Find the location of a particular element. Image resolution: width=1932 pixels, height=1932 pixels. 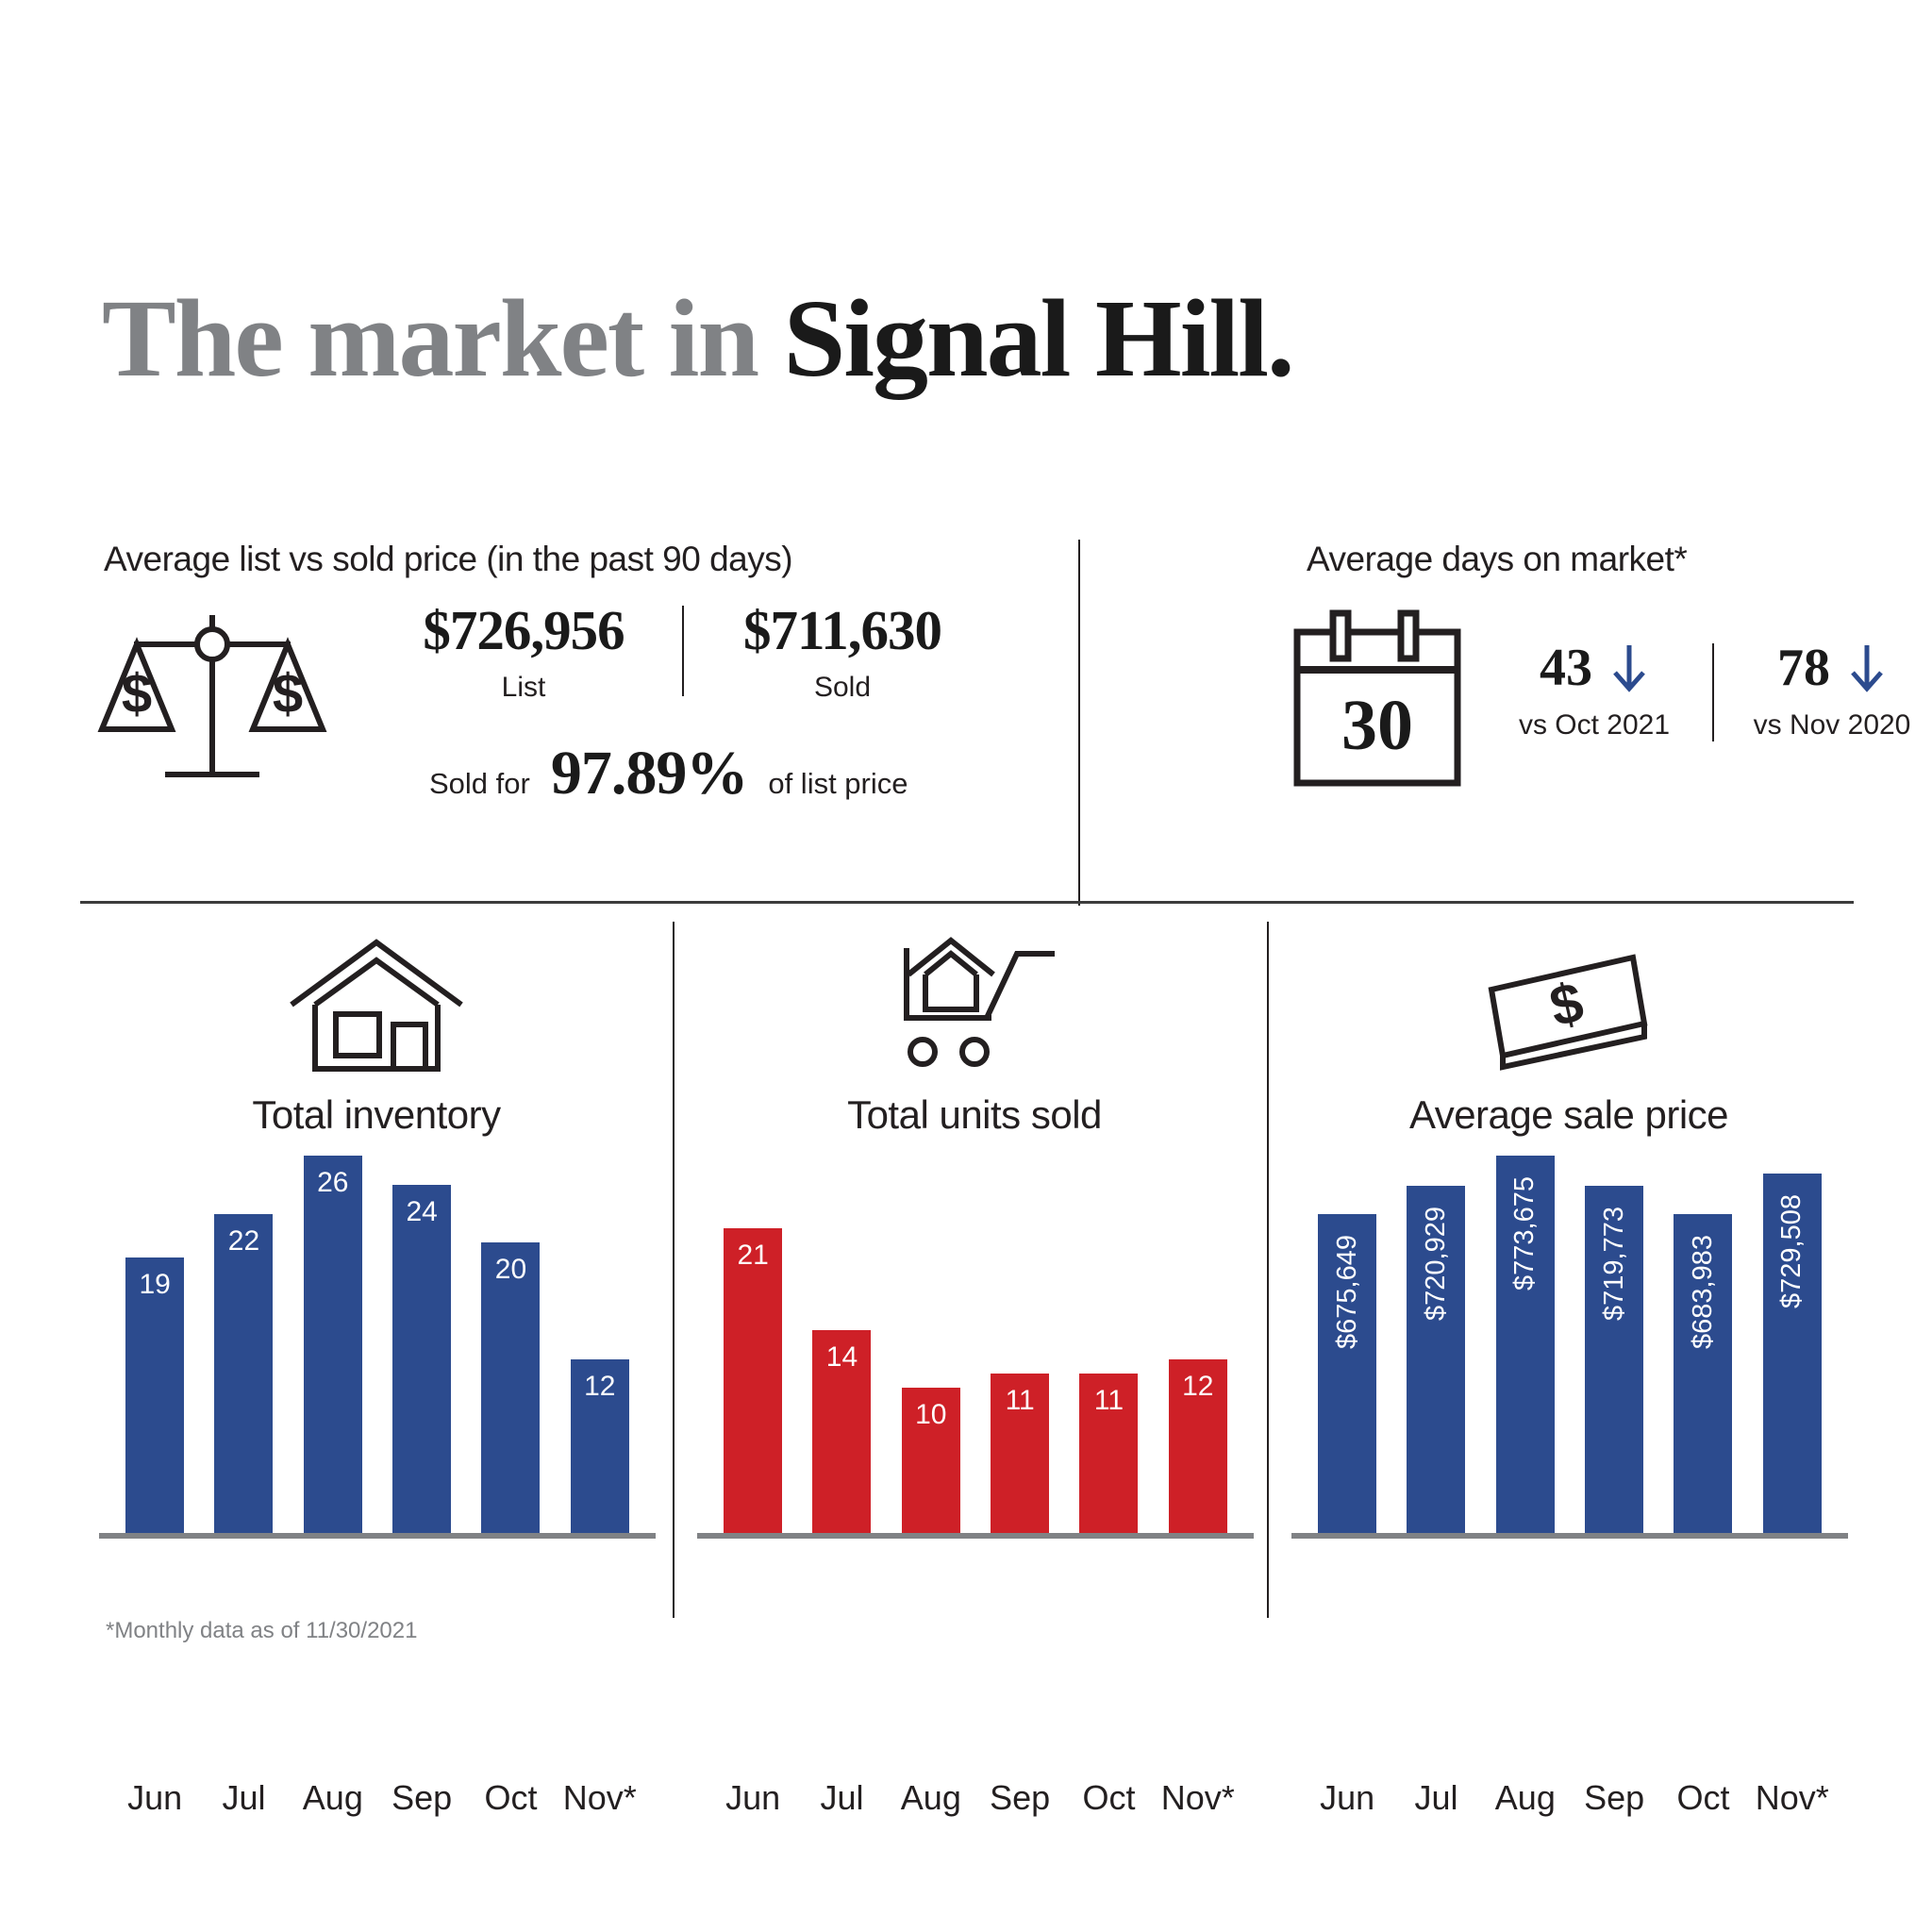

bar: 14 is located at coordinates (842, 1431).